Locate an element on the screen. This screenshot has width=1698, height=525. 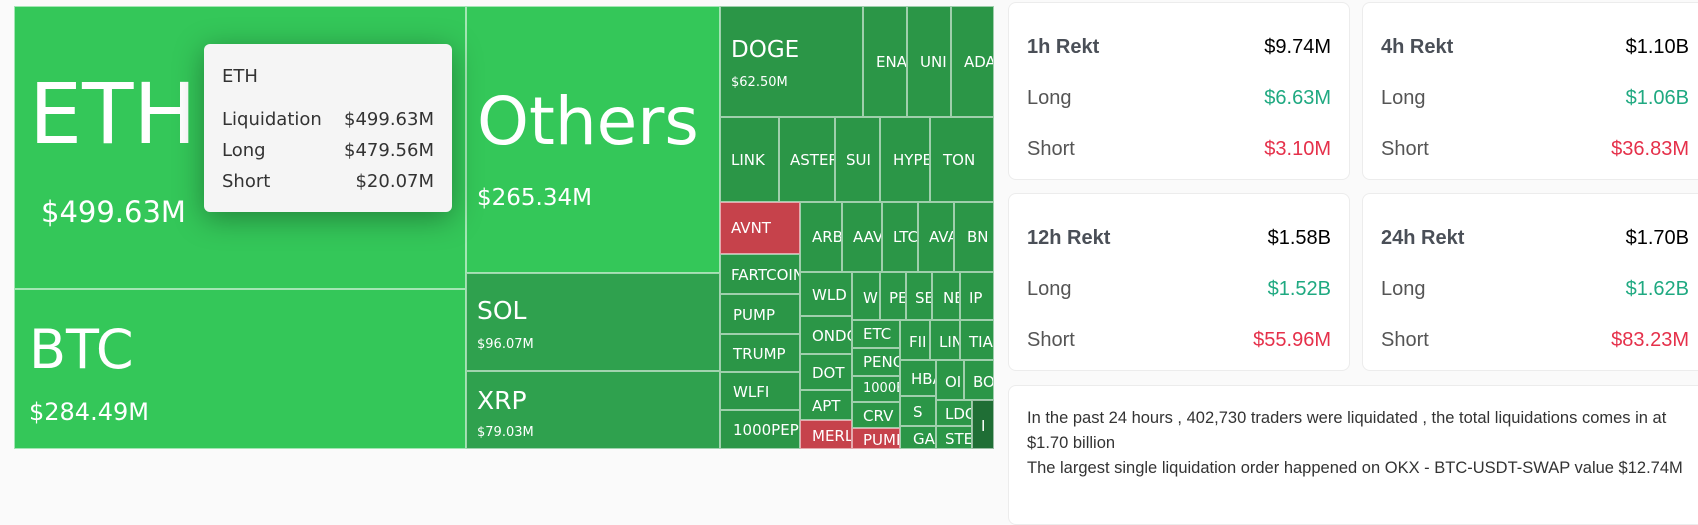
tile-pe: PE is located at coordinates (893, 296).